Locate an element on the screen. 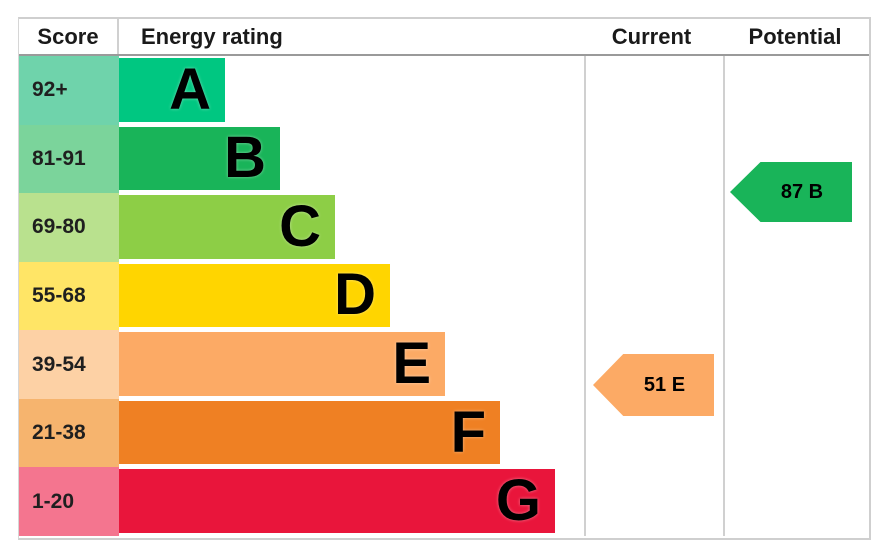  band-letter-e: E is located at coordinates (411, 364).